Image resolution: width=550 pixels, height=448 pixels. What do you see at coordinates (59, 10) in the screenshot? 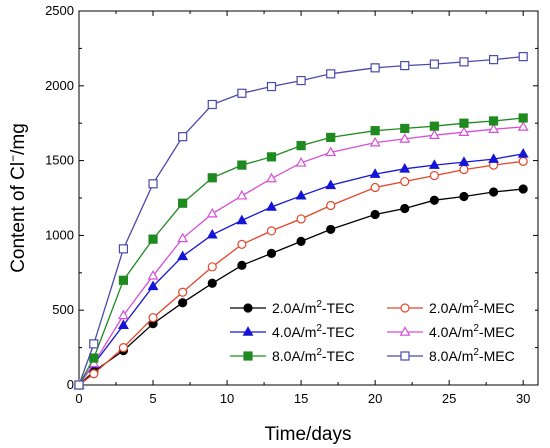
I see `y-tick-label: 2500` at bounding box center [59, 10].